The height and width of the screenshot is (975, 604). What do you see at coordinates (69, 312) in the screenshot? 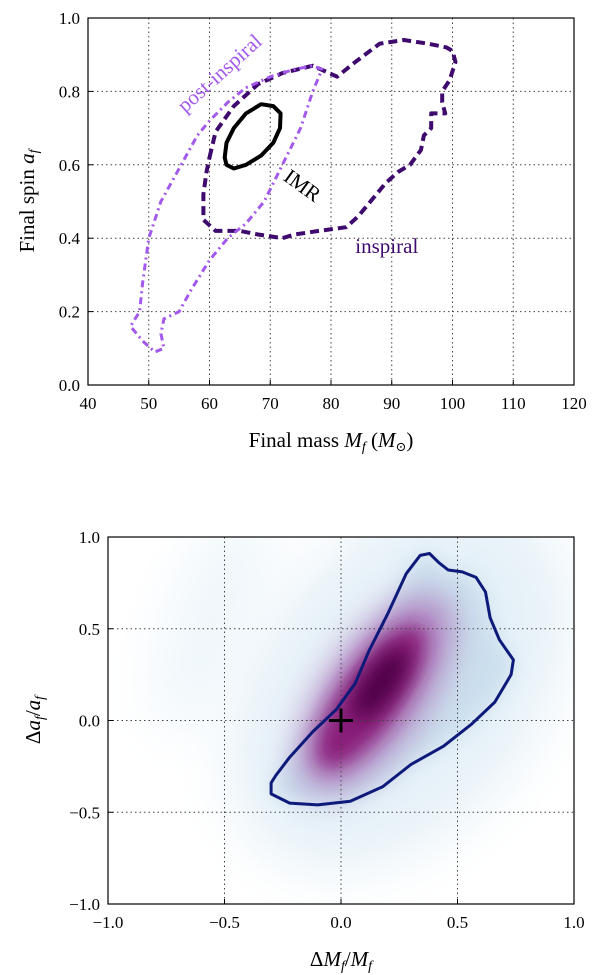
I see `y-tick-label: 0.2` at bounding box center [69, 312].